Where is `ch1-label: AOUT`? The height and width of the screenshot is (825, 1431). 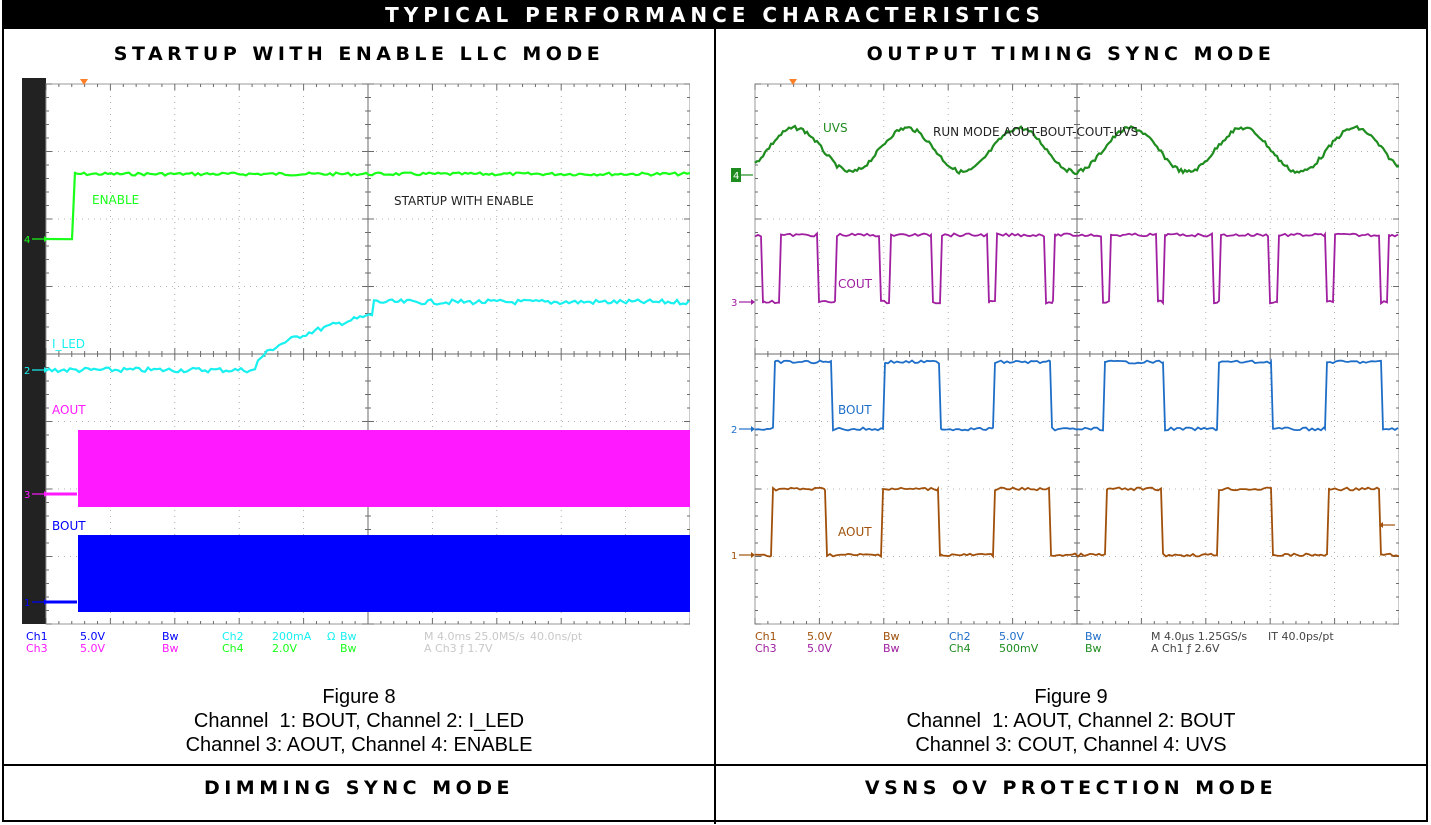 ch1-label: AOUT is located at coordinates (855, 532).